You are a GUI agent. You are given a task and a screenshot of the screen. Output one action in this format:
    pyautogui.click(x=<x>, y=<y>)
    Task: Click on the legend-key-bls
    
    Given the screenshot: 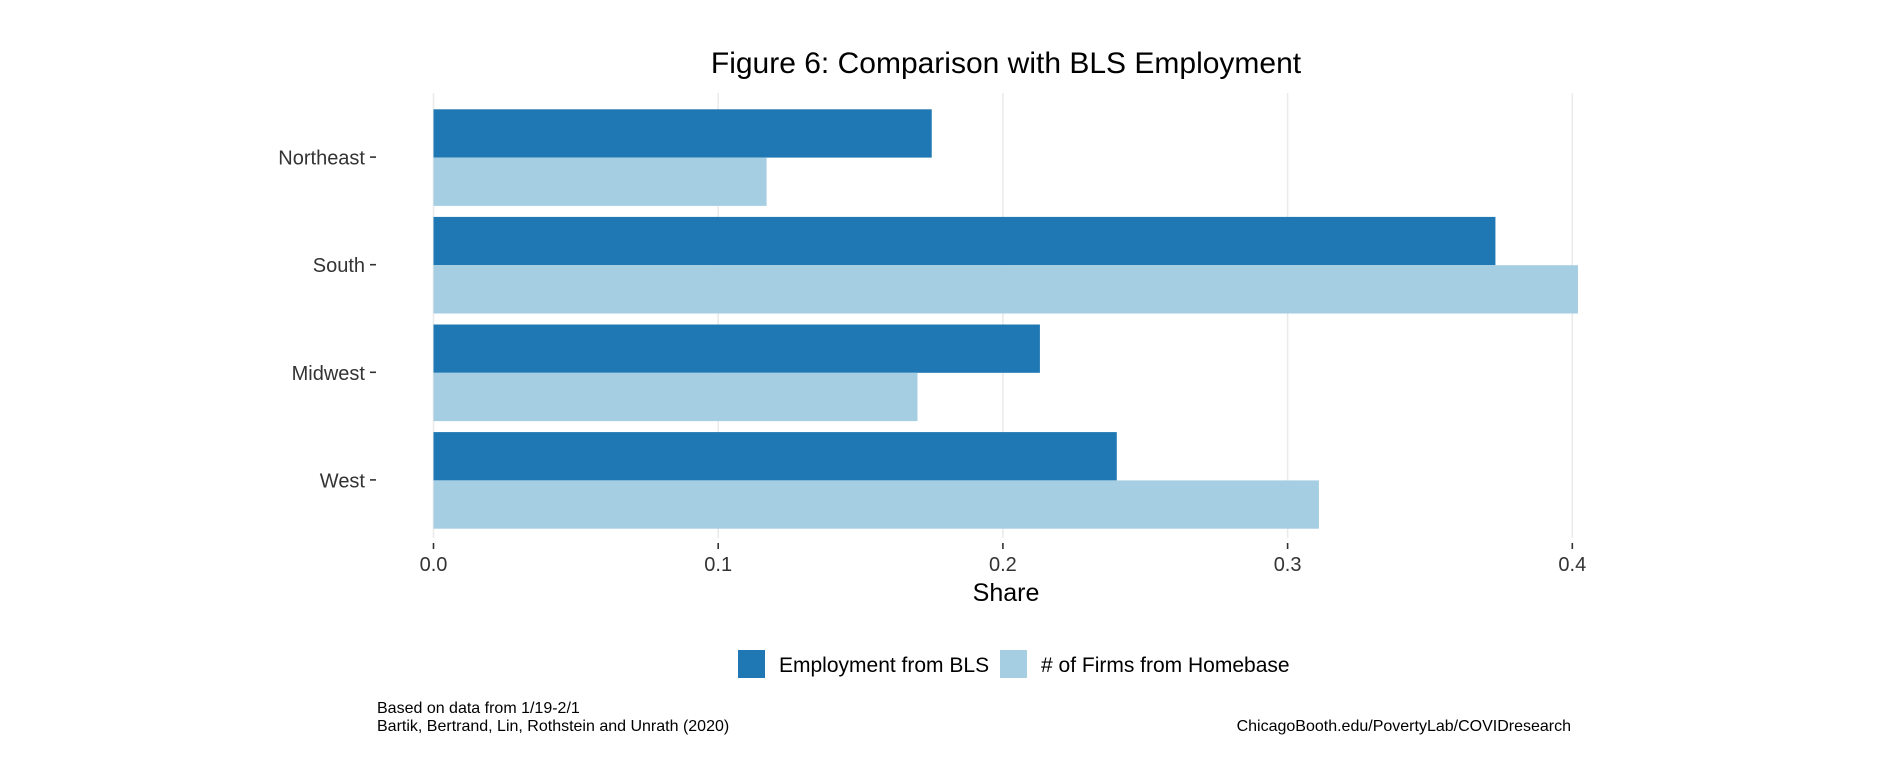 What is the action you would take?
    pyautogui.click(x=751, y=664)
    